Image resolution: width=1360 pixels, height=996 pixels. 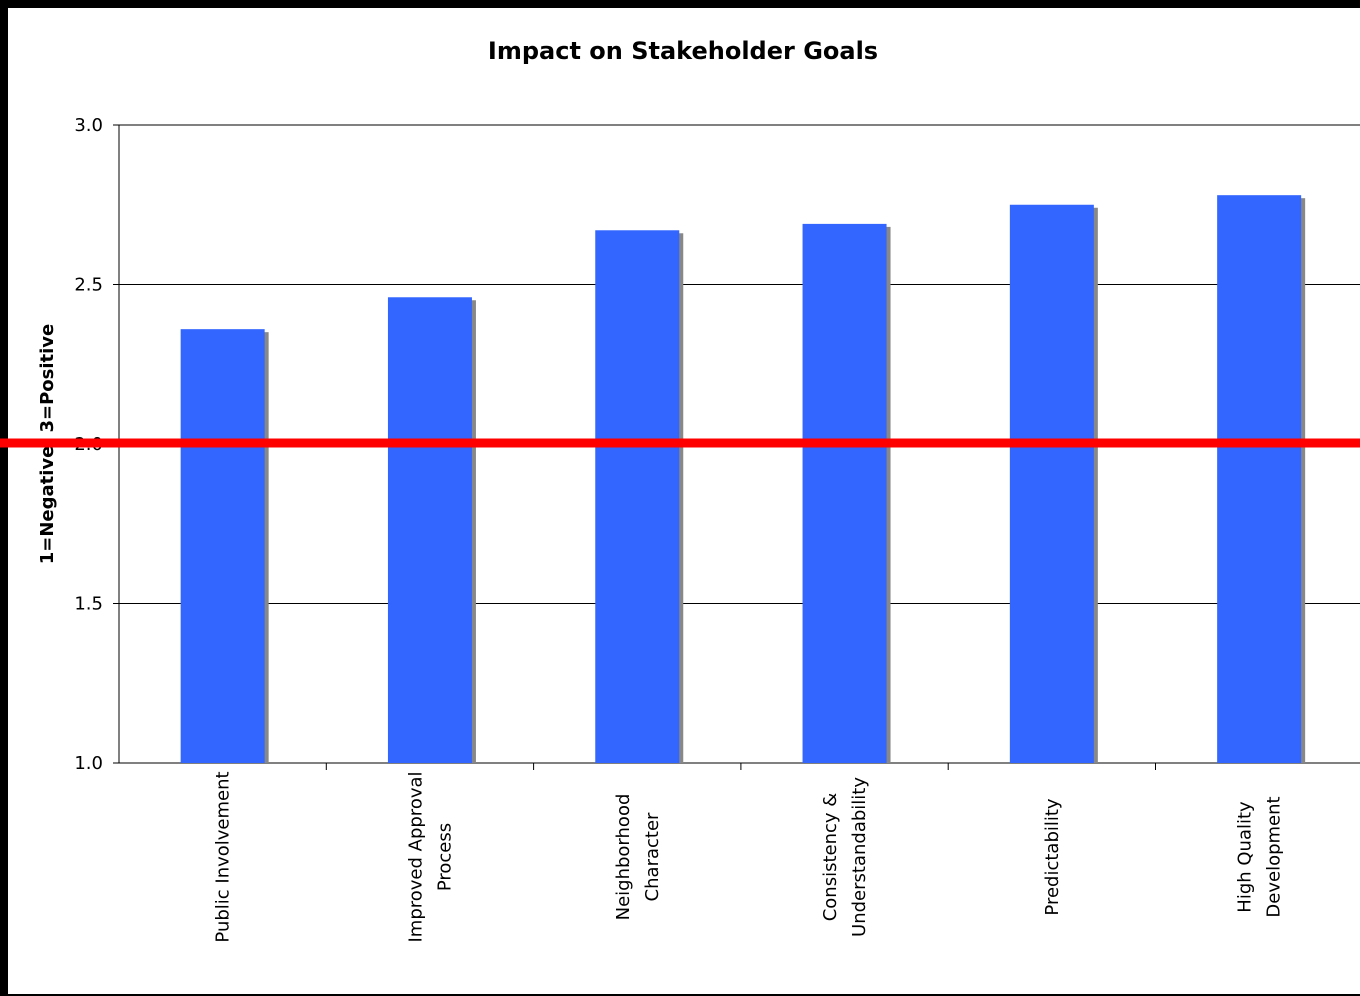 What do you see at coordinates (623, 857) in the screenshot?
I see `category-label: Neighborhood` at bounding box center [623, 857].